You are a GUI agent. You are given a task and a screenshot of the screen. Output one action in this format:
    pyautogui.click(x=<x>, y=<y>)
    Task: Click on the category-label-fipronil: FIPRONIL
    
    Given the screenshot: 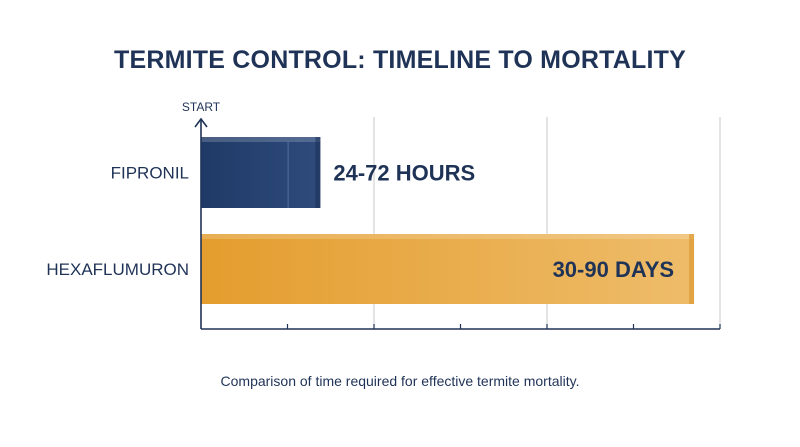 What is the action you would take?
    pyautogui.click(x=150, y=173)
    